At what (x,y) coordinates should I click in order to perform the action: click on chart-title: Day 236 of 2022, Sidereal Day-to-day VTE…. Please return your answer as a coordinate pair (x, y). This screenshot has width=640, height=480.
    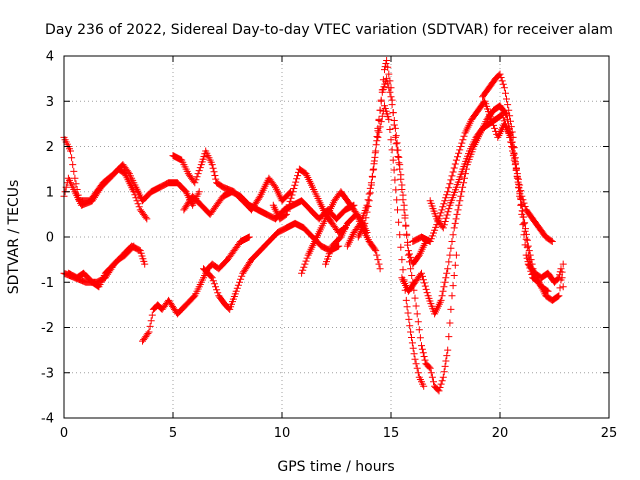
    Looking at the image, I should click on (329, 30).